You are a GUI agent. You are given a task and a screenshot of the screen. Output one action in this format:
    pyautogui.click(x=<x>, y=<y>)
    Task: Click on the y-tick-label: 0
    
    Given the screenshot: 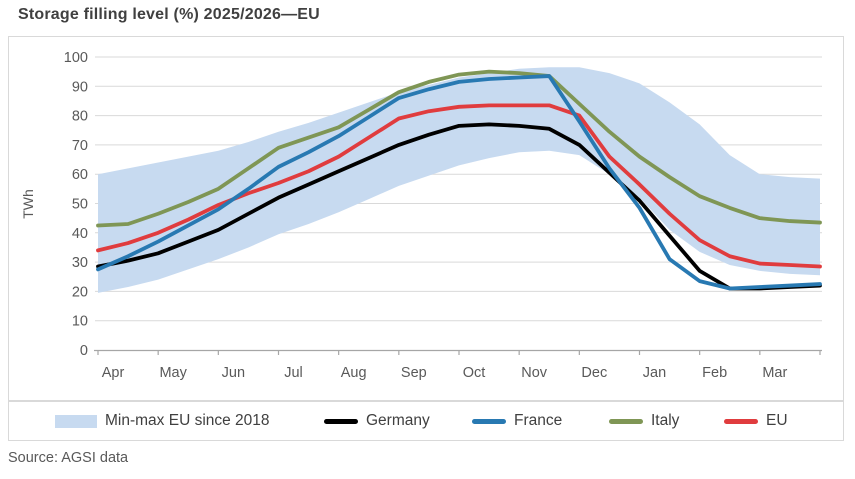 What is the action you would take?
    pyautogui.click(x=84, y=351)
    